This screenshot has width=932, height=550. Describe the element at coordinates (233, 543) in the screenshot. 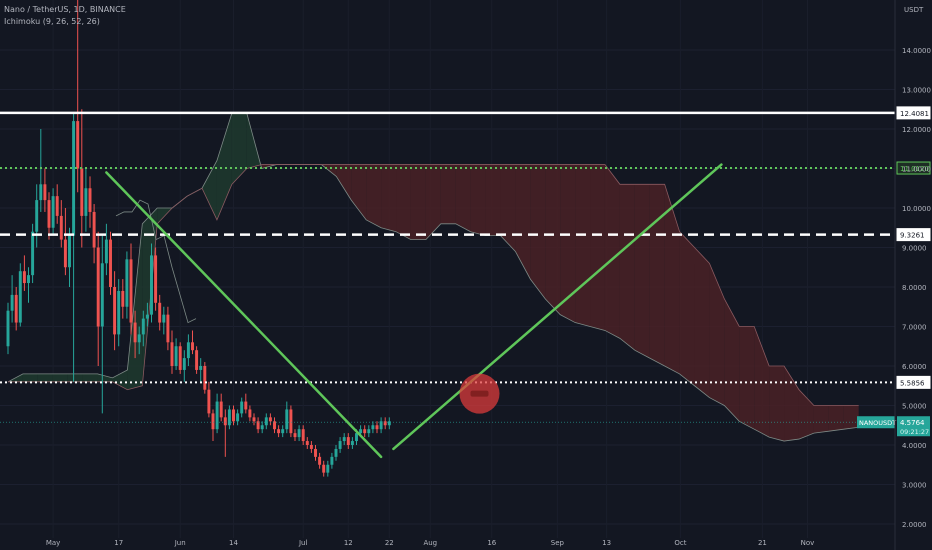

I see `x-tick-label: 14` at that location.